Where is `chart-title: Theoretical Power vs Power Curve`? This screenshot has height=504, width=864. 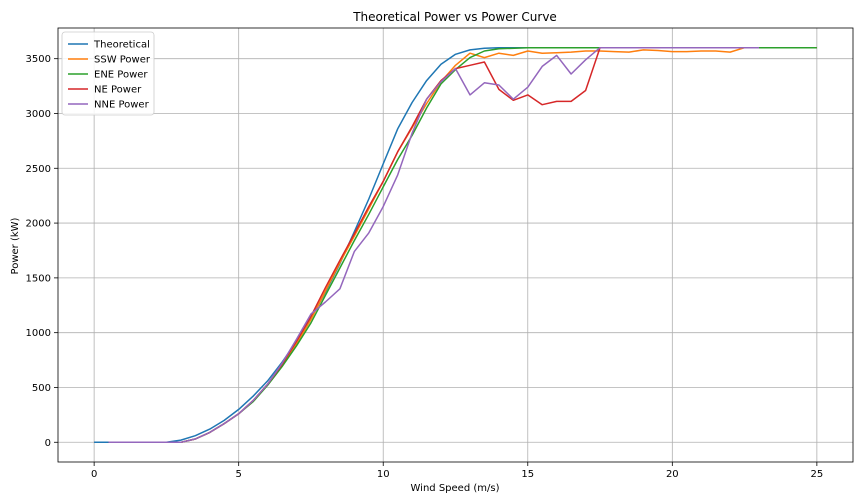
chart-title: Theoretical Power vs Power Curve is located at coordinates (454, 17).